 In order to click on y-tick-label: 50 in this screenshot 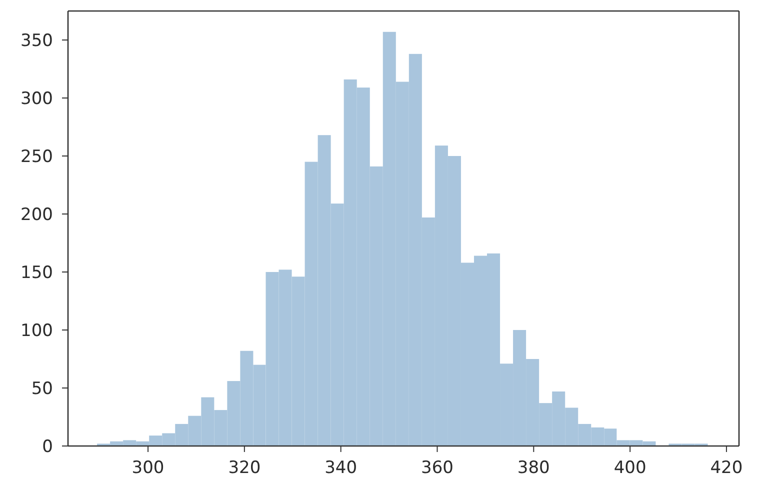, I will do `click(42, 389)`.